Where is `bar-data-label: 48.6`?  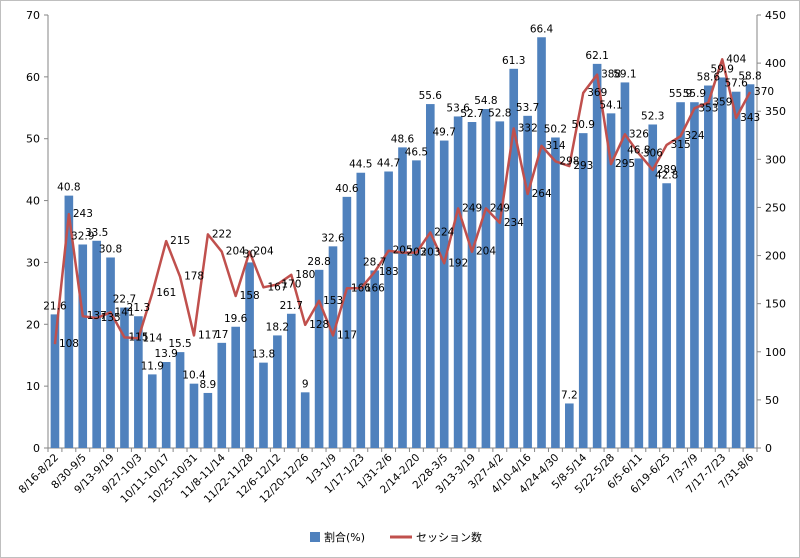 bar-data-label: 48.6 is located at coordinates (403, 139).